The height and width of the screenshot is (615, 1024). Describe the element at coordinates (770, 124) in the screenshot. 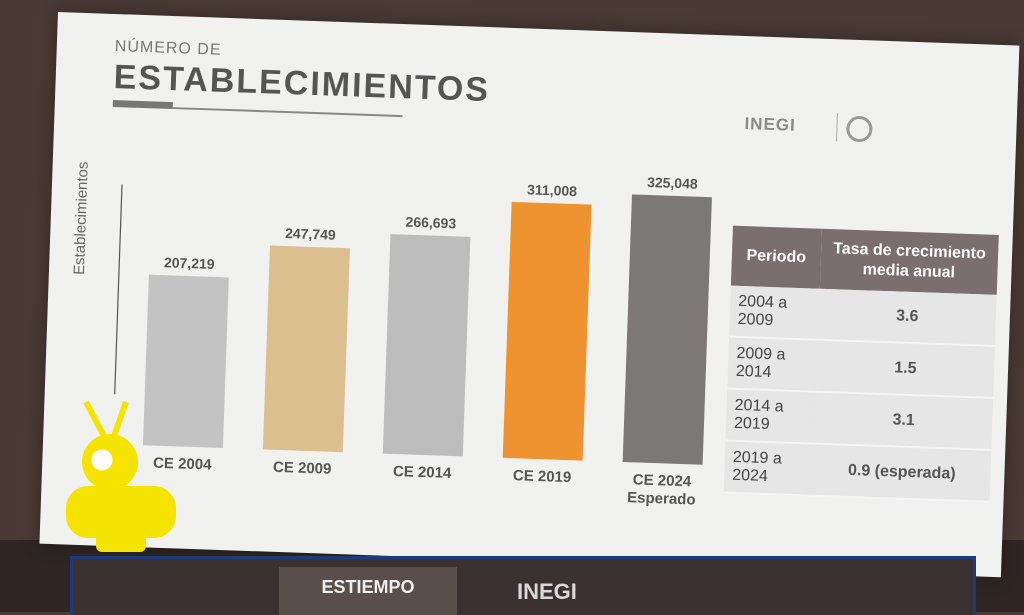

I see `inegi-logo: INEGI` at that location.